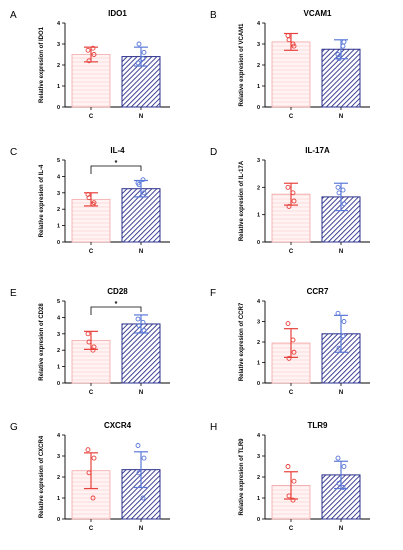  Describe the element at coordinates (13, 152) in the screenshot. I see `panel-letter: C` at that location.